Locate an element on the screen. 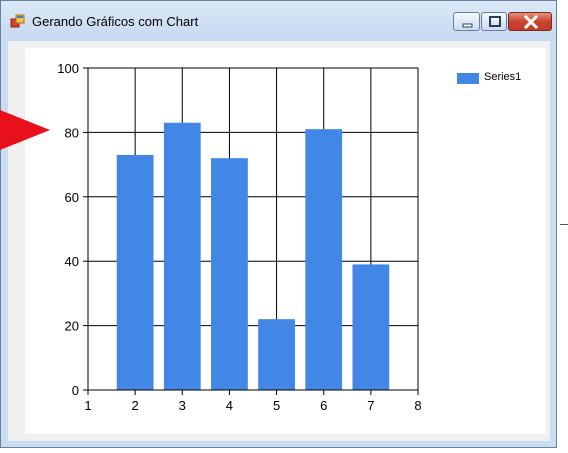 This screenshot has width=568, height=453. maximize-button is located at coordinates (494, 21).